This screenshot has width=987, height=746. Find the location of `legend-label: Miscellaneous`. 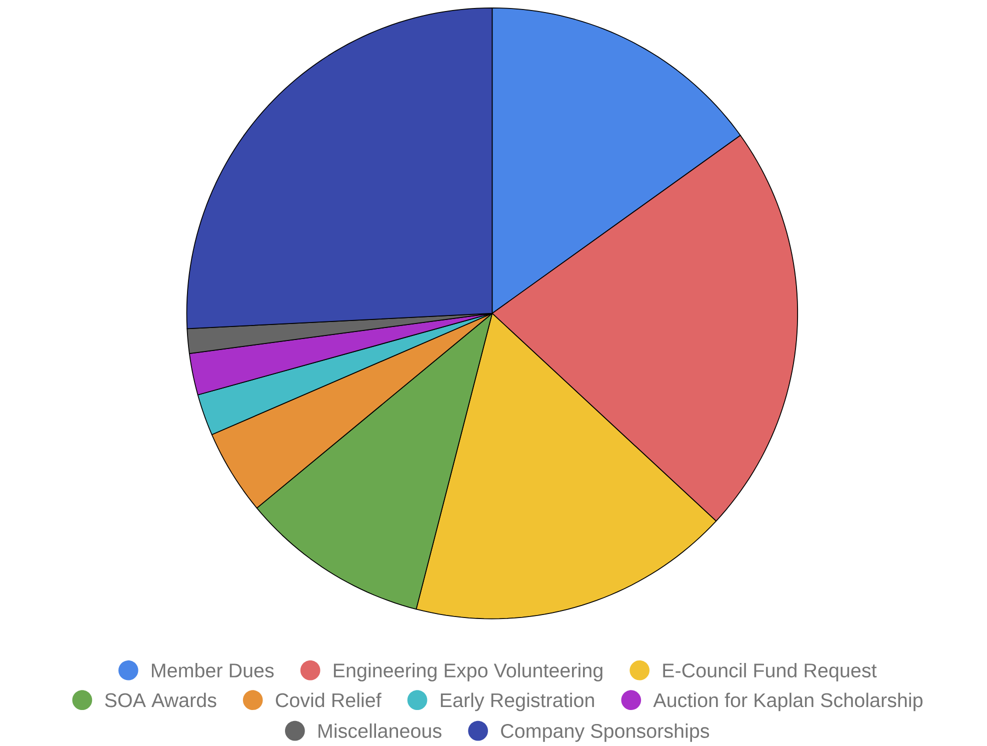

legend-label: Miscellaneous is located at coordinates (380, 731).